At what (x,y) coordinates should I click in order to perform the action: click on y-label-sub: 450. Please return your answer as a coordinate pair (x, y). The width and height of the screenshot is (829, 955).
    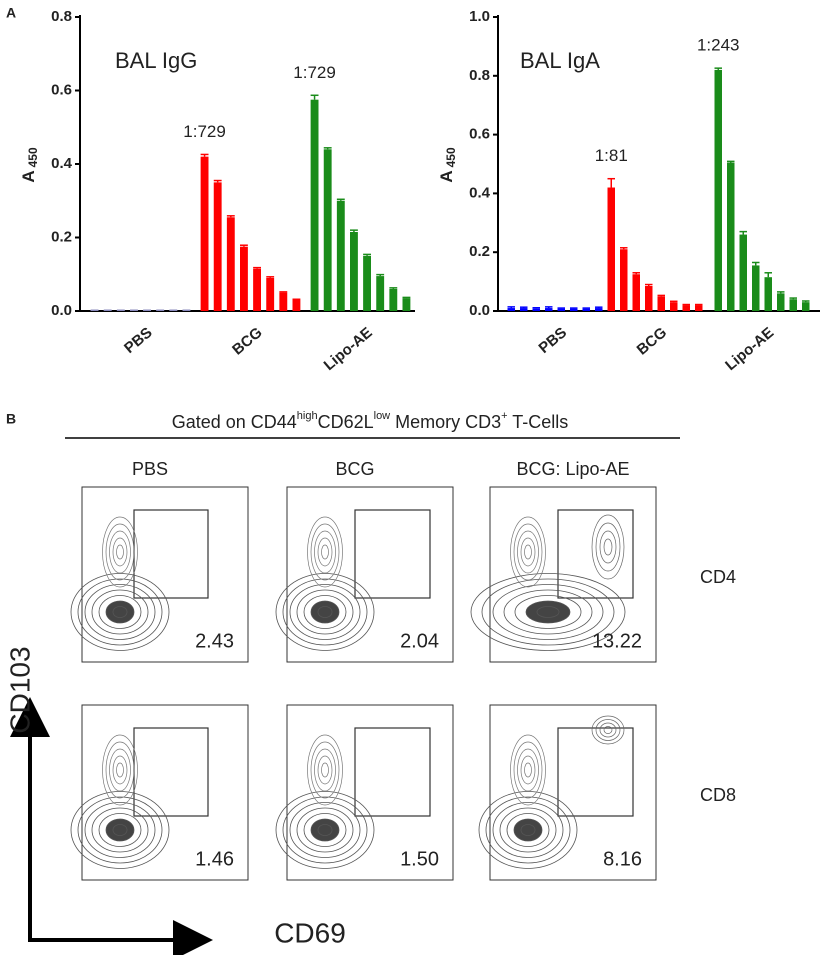
    Looking at the image, I should click on (451, 157).